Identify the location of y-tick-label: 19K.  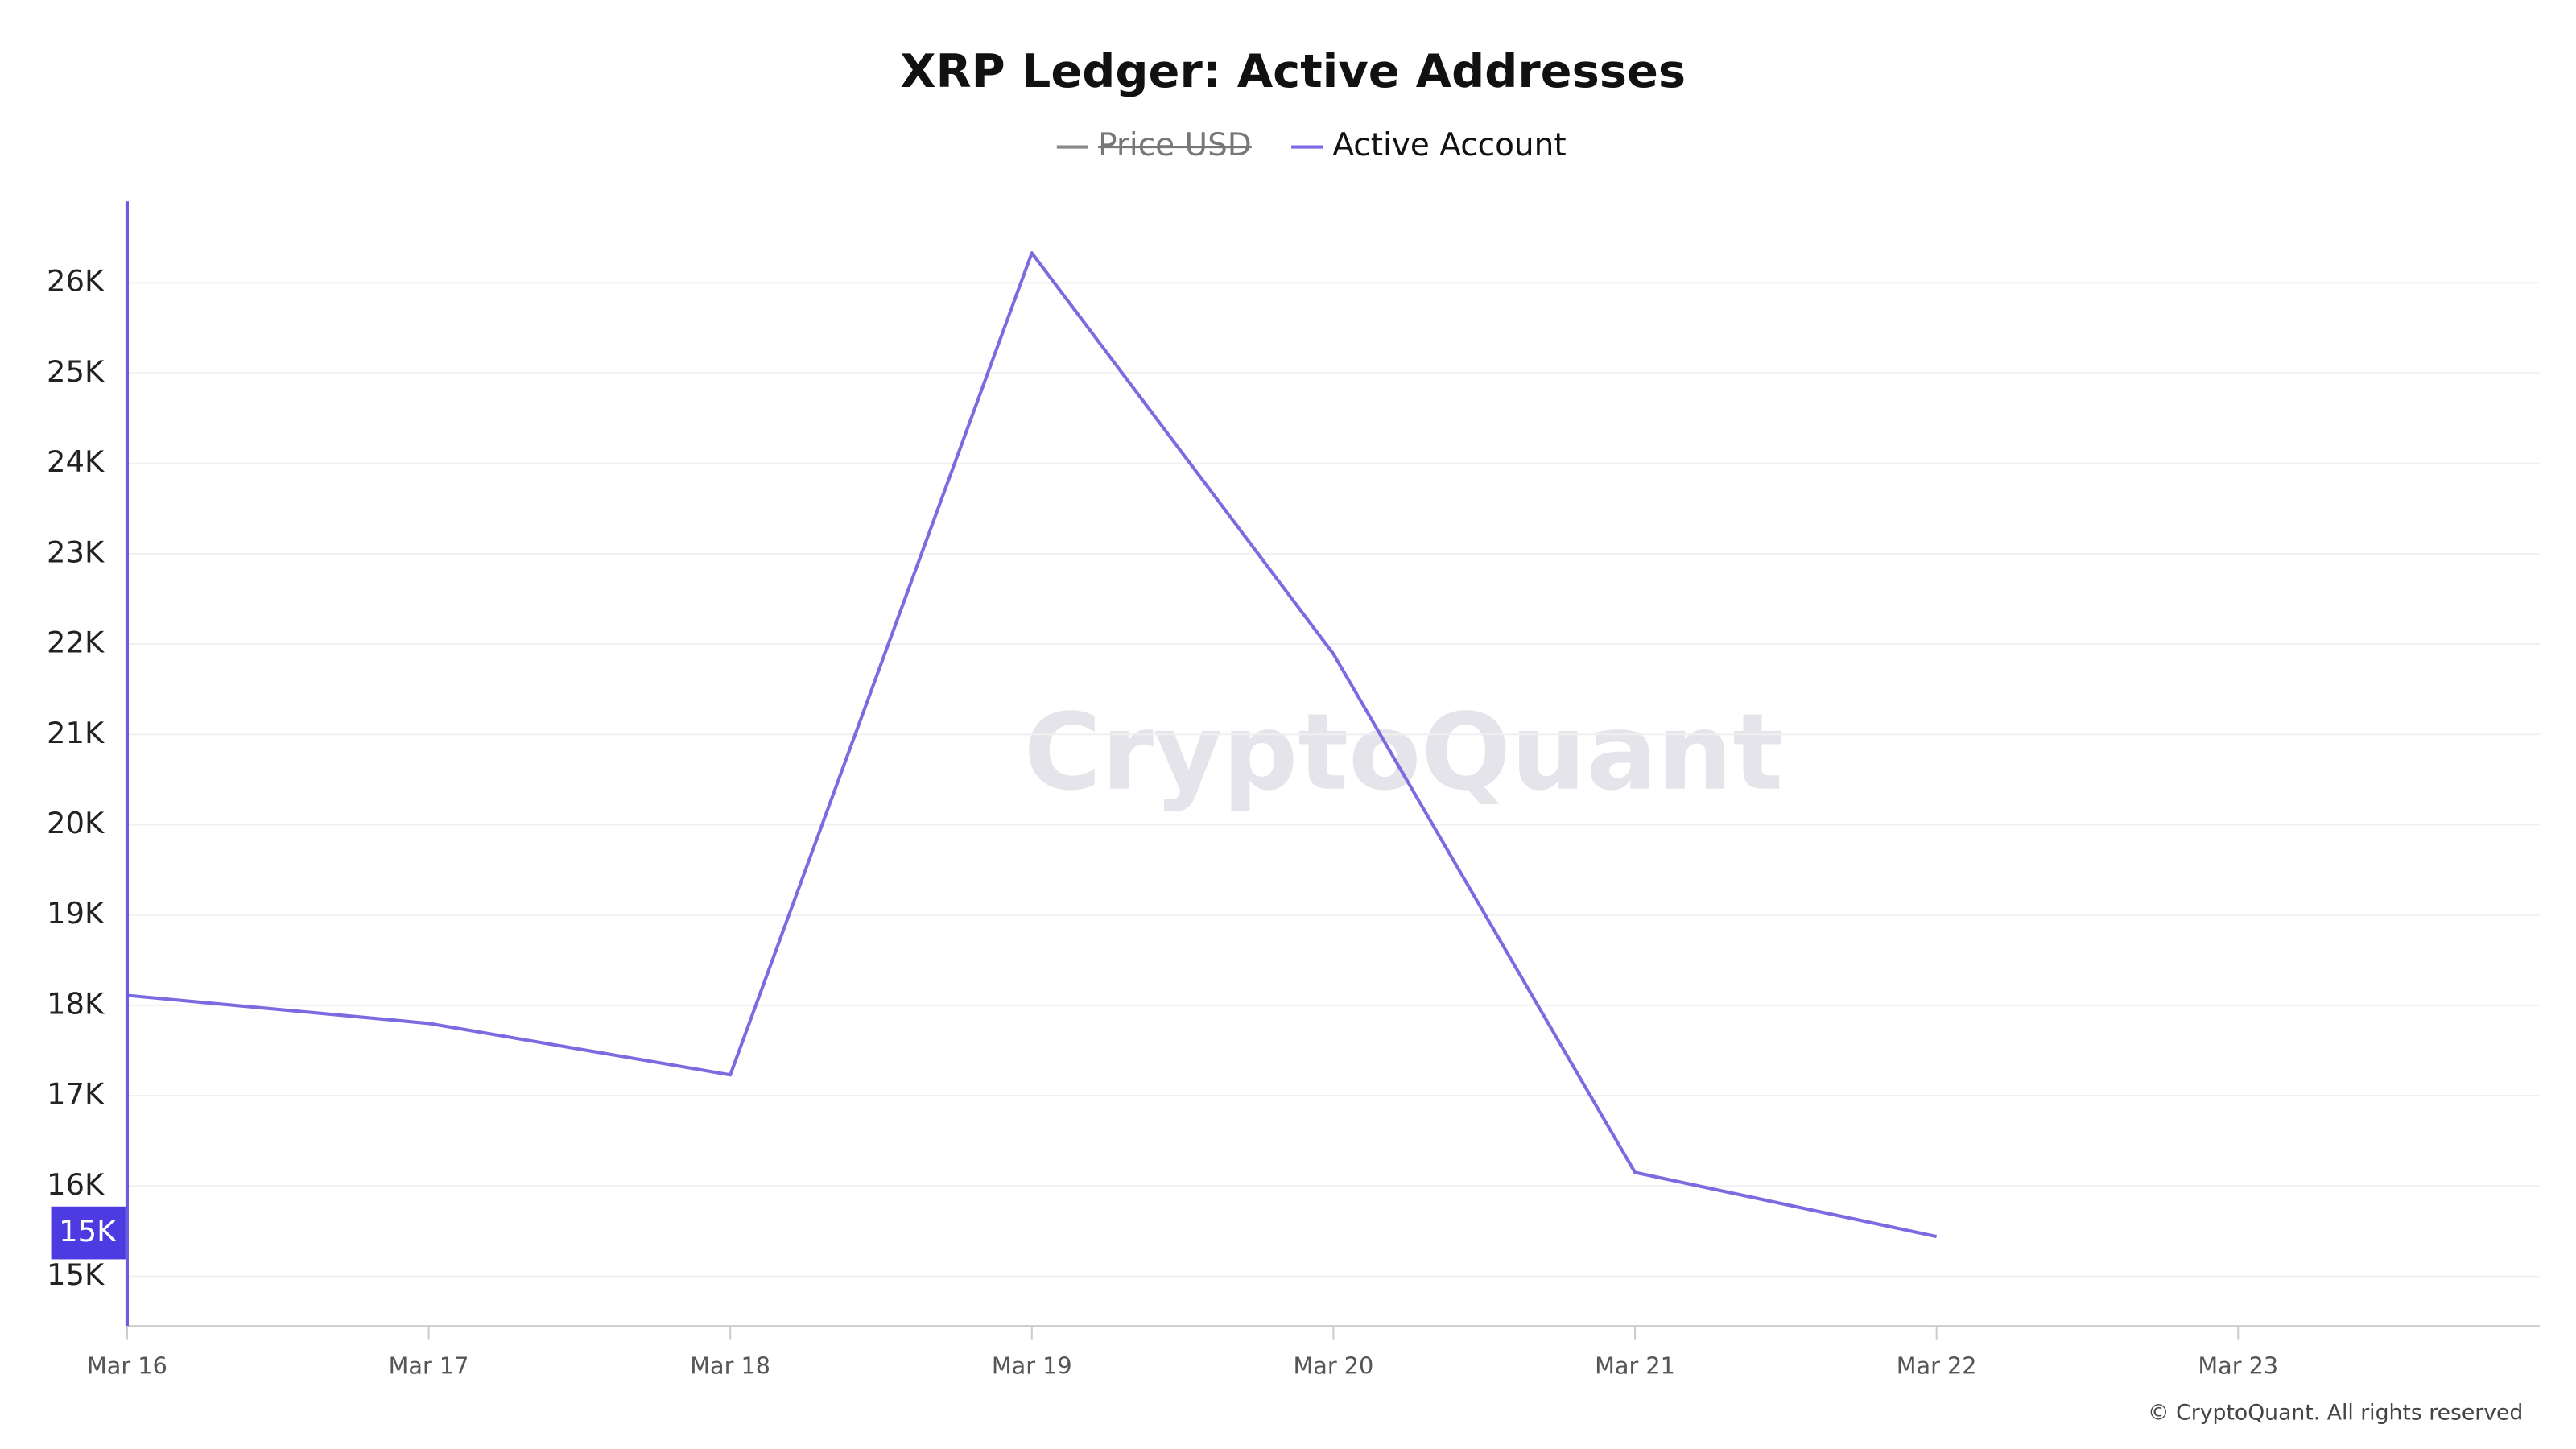
(76, 913).